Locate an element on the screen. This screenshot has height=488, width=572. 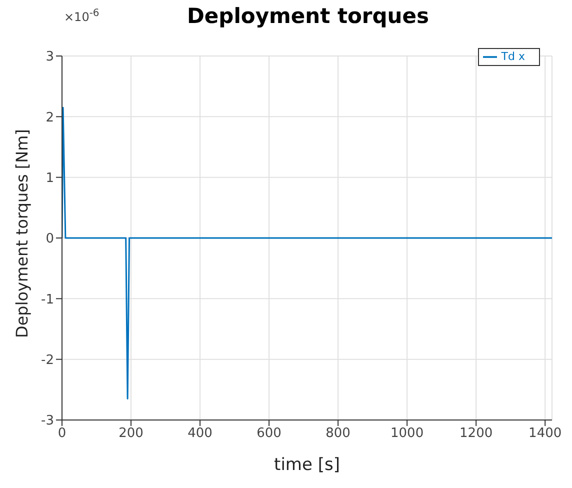
y-tick-label: -1 is located at coordinates (47, 300).